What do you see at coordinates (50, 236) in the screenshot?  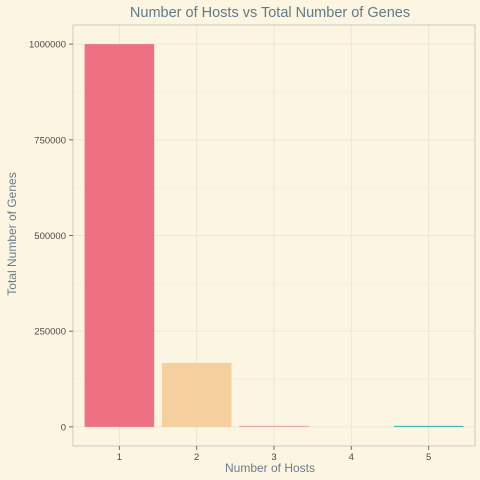 I see `y-tick-label: 500000` at bounding box center [50, 236].